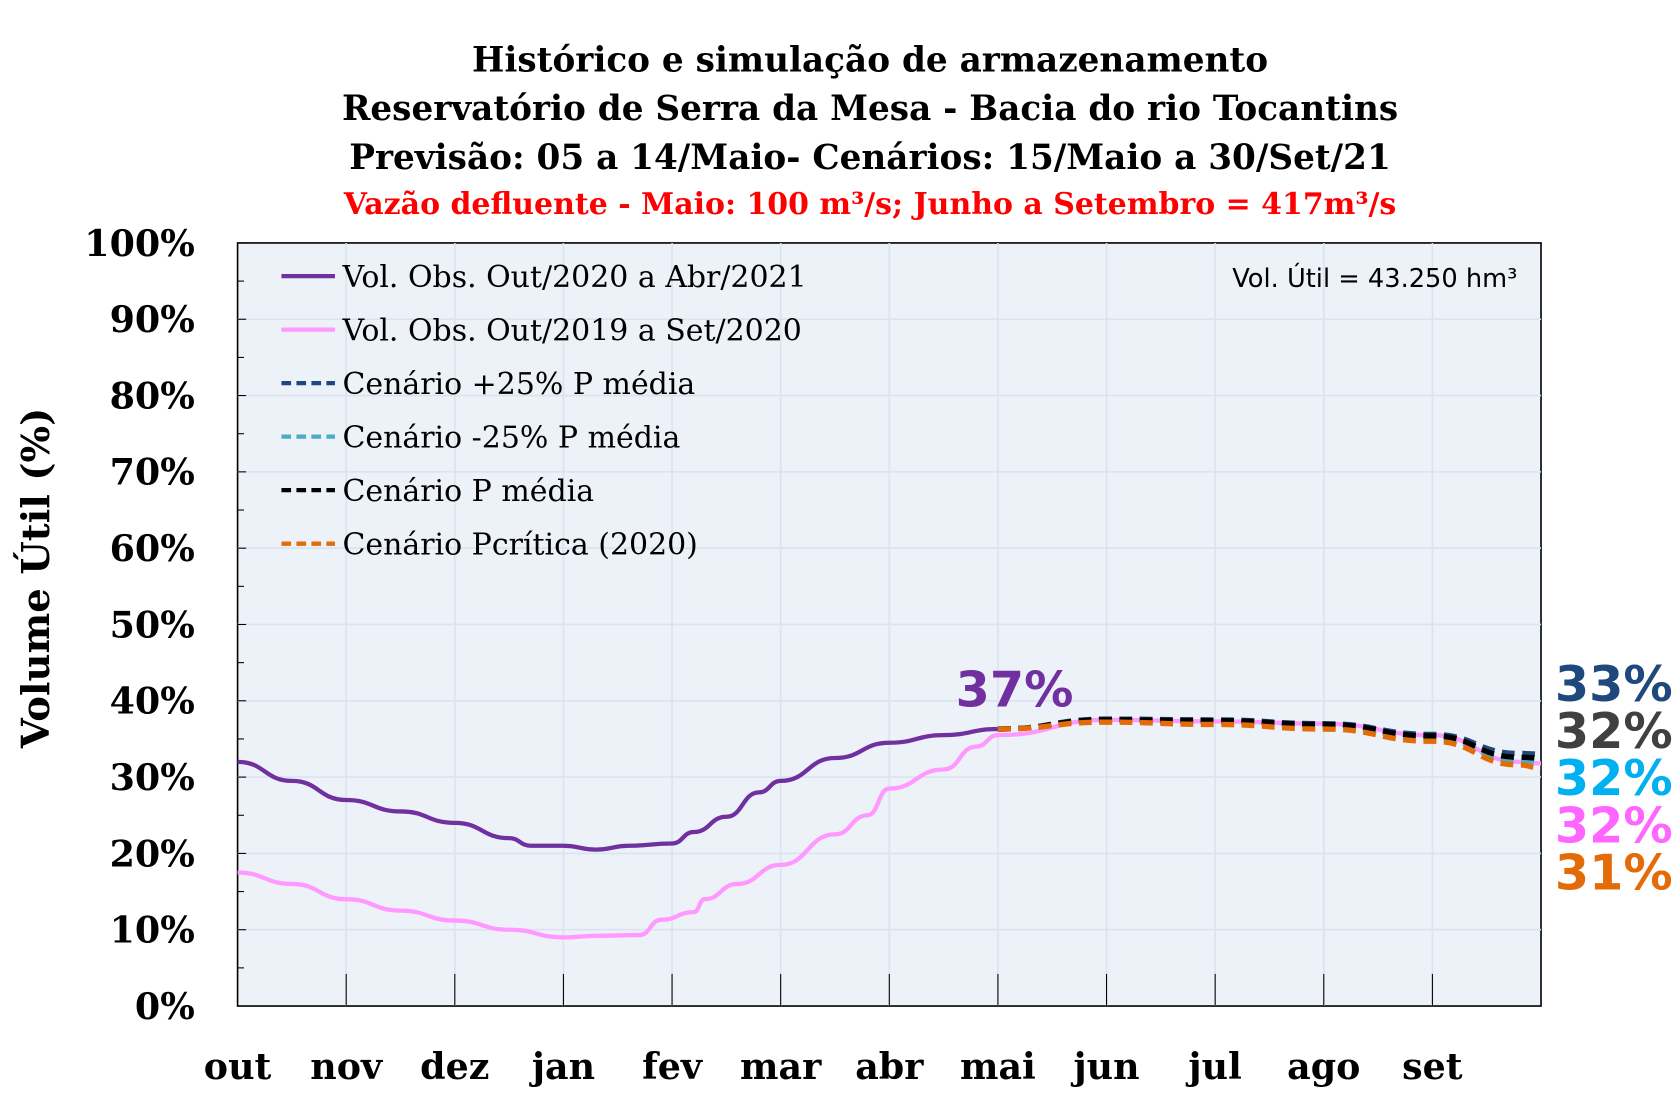 Image resolution: width=1678 pixels, height=1097 pixels. I want to click on x-tick-label: nov, so click(347, 1066).